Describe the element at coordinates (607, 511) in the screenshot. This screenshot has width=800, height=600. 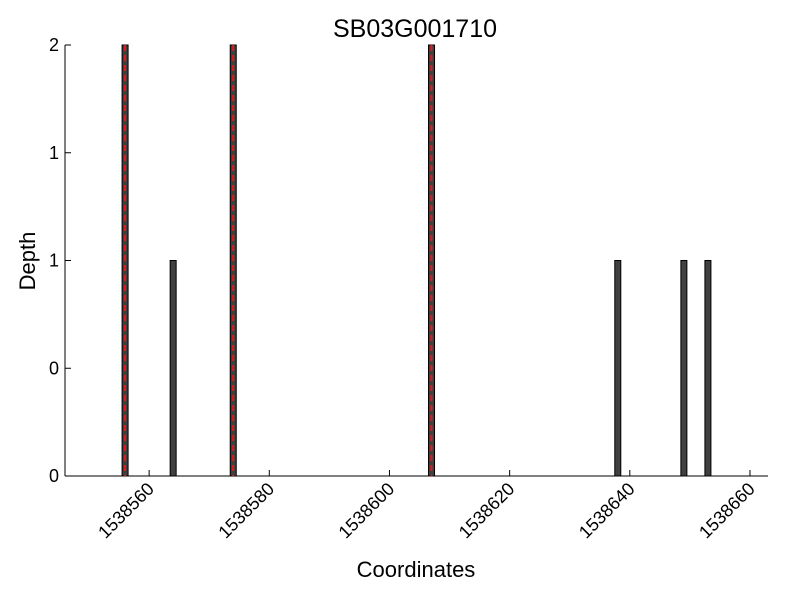
I see `x-tick-label: 1538640` at that location.